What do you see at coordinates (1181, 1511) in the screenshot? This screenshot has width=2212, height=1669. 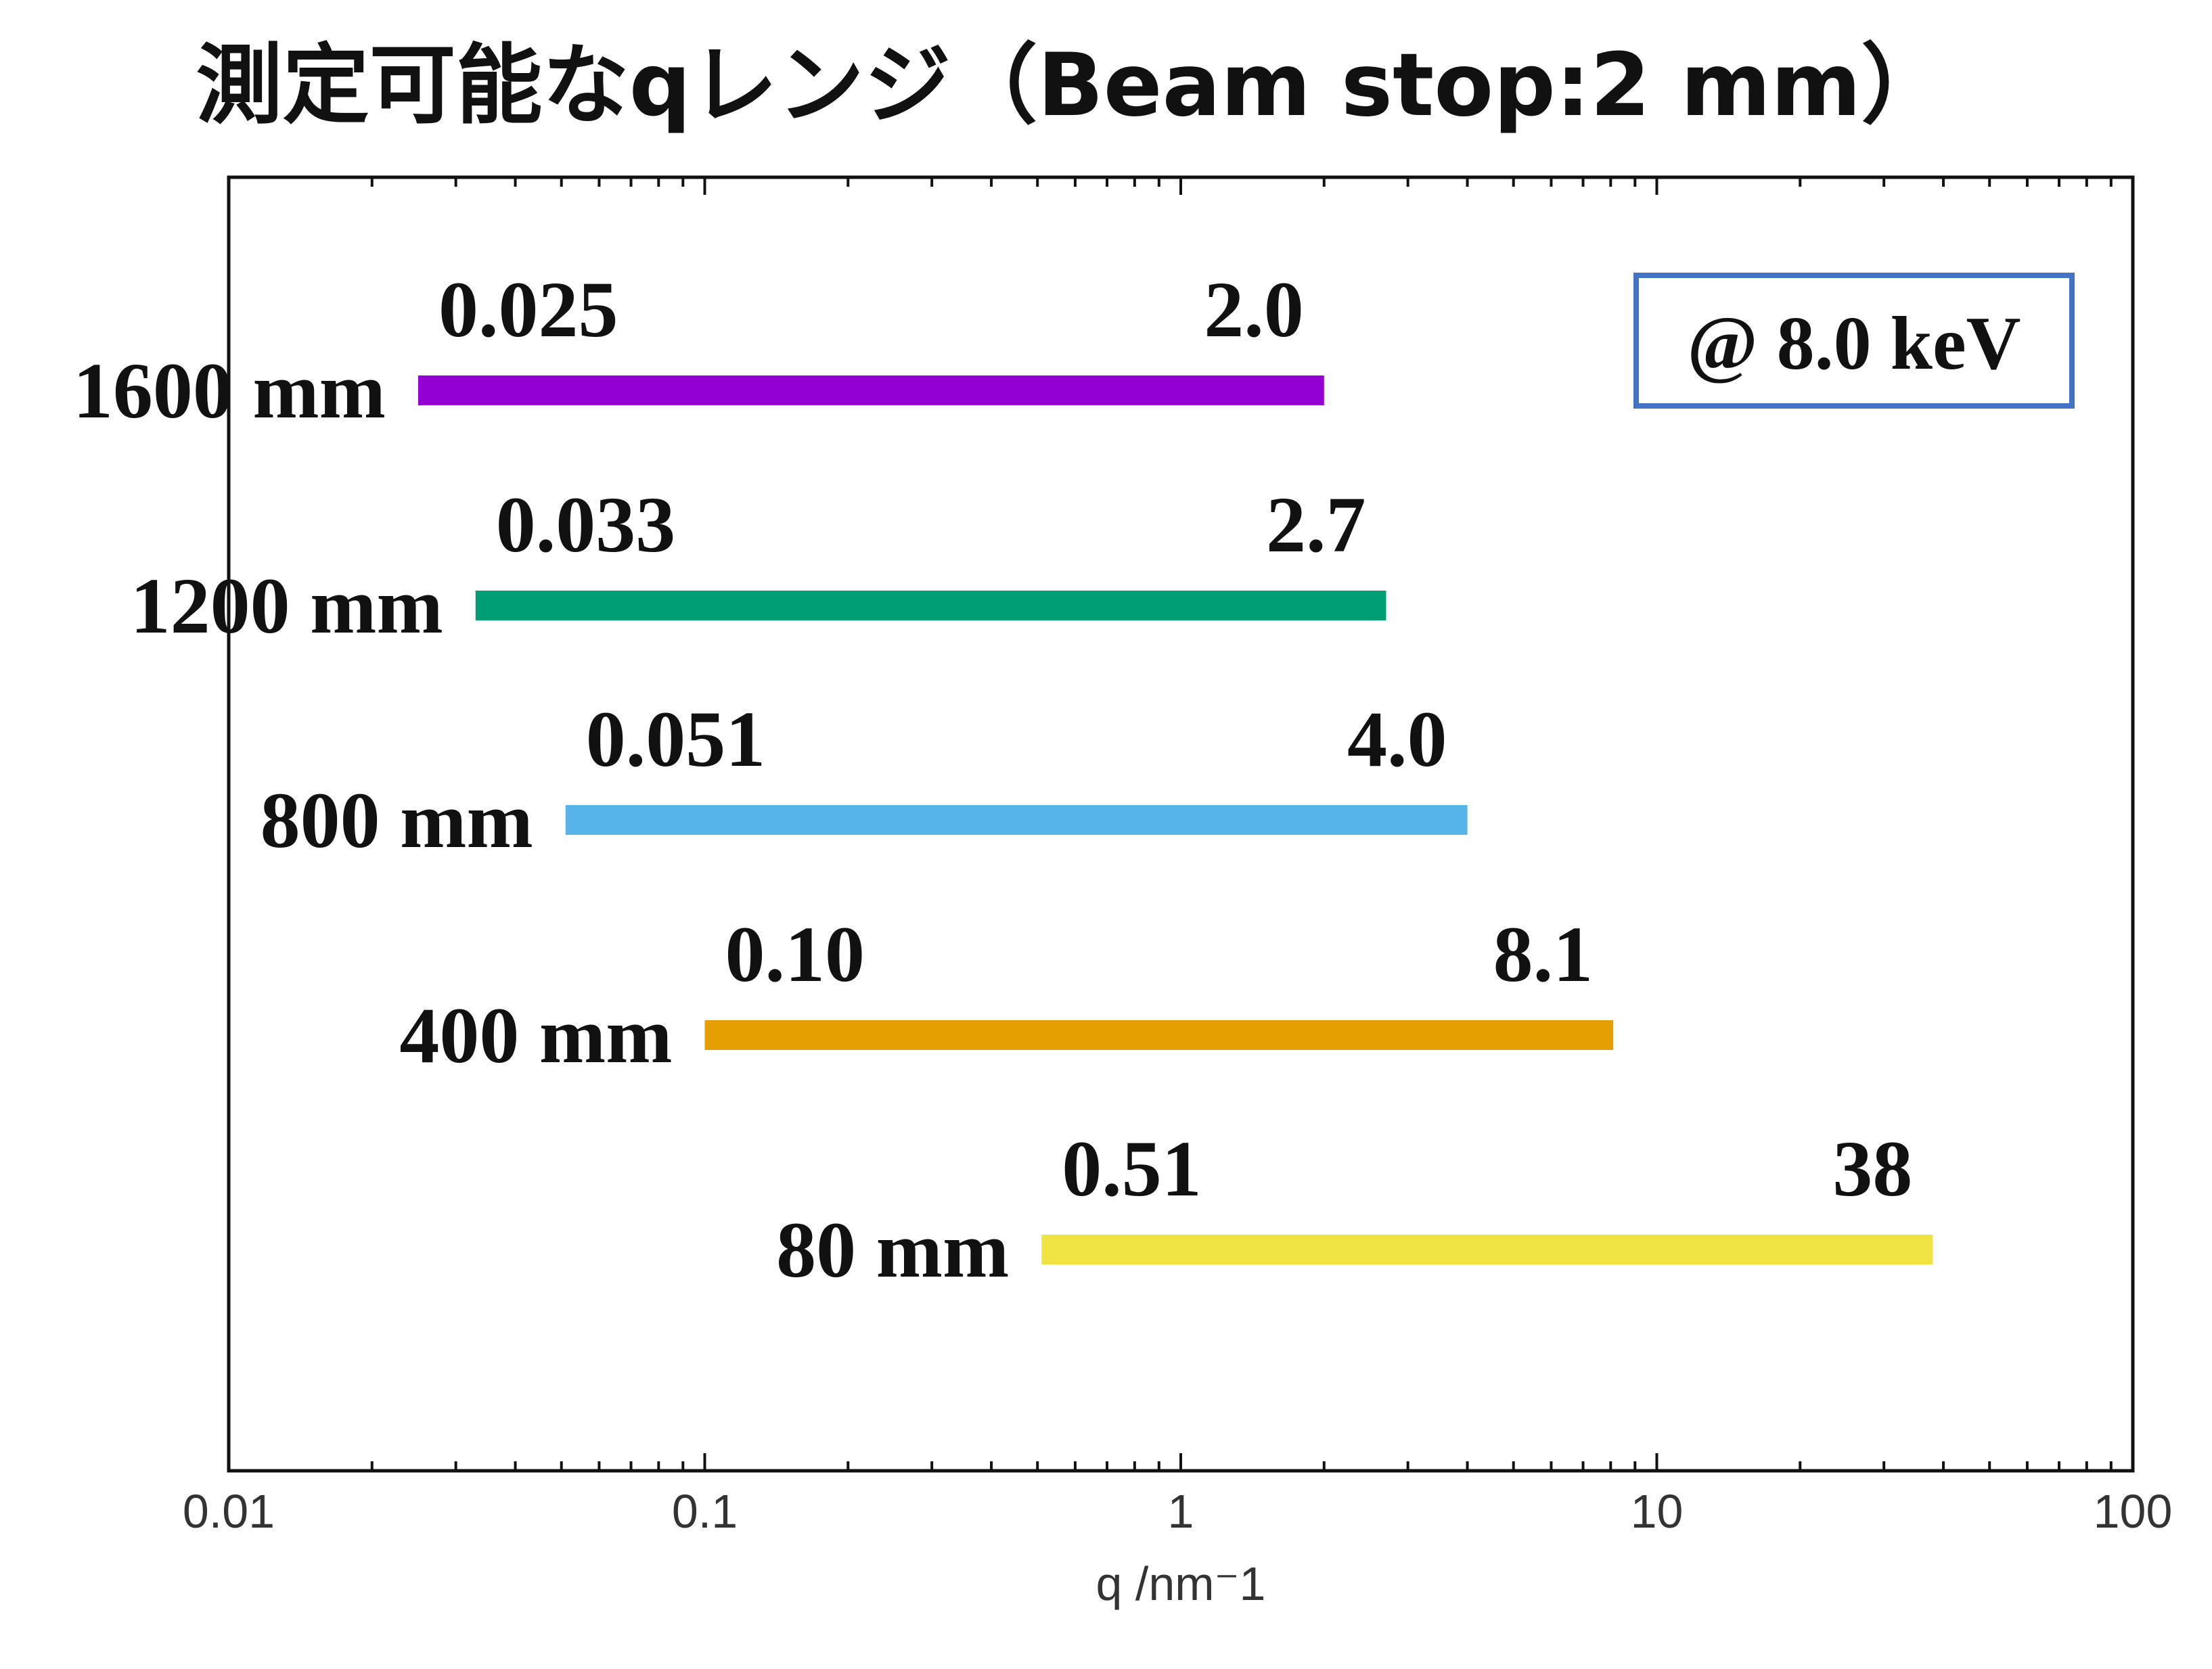 I see `x-tick-label: 1` at bounding box center [1181, 1511].